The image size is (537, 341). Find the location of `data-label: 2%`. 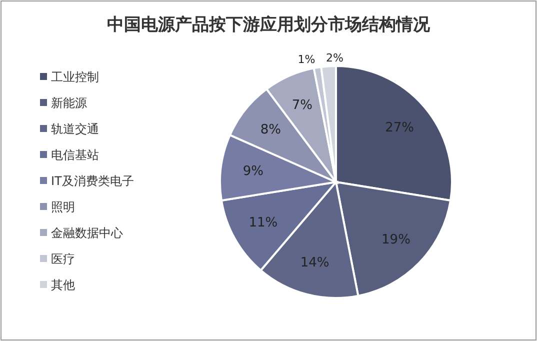

data-label: 2% is located at coordinates (335, 58).